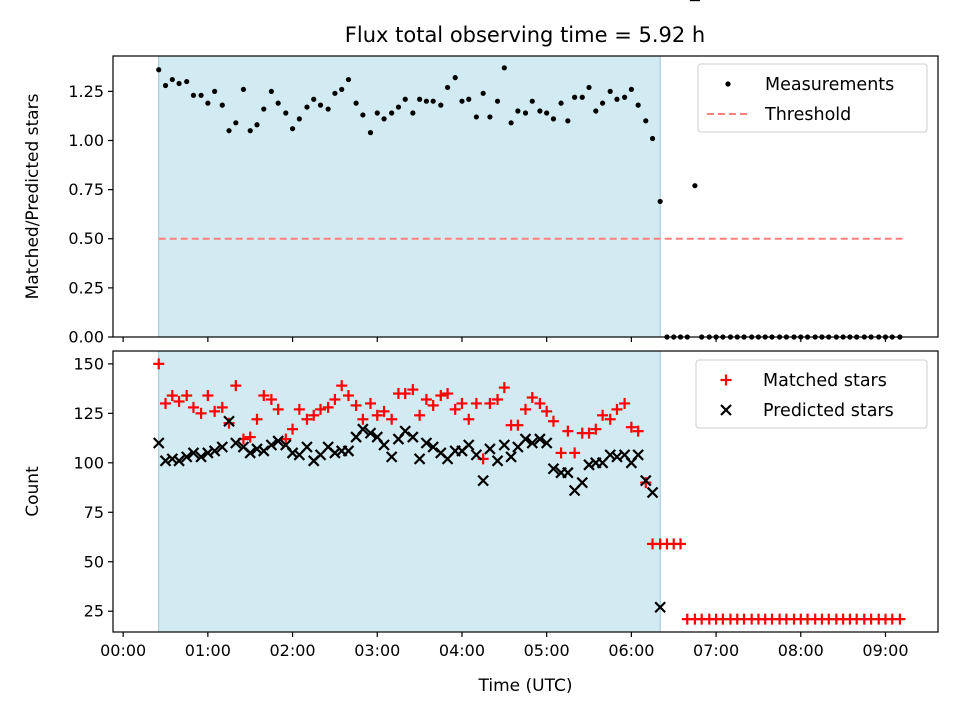  I want to click on top-y-ticks: 0.00 0.25 0.50 0.75 1.00 1.25, so click(90, 214).